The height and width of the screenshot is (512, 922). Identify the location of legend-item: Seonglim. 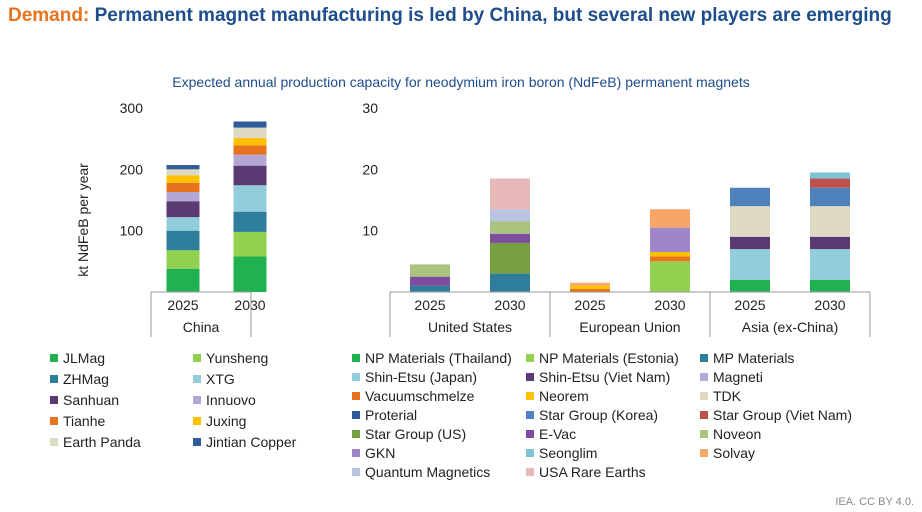
(561, 453).